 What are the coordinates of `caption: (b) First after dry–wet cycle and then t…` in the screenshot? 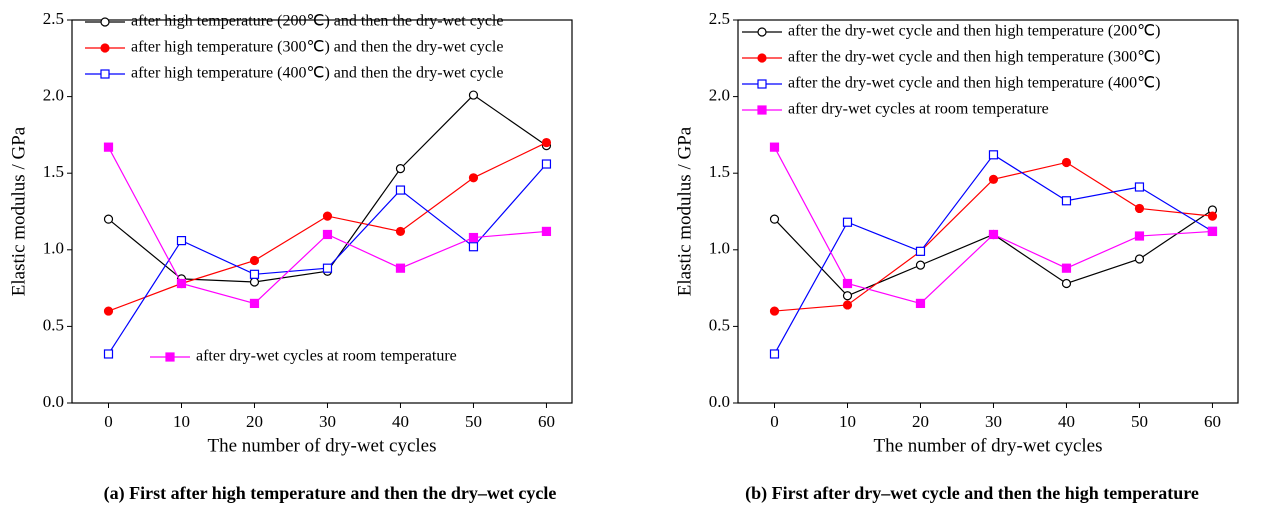 It's located at (972, 493).